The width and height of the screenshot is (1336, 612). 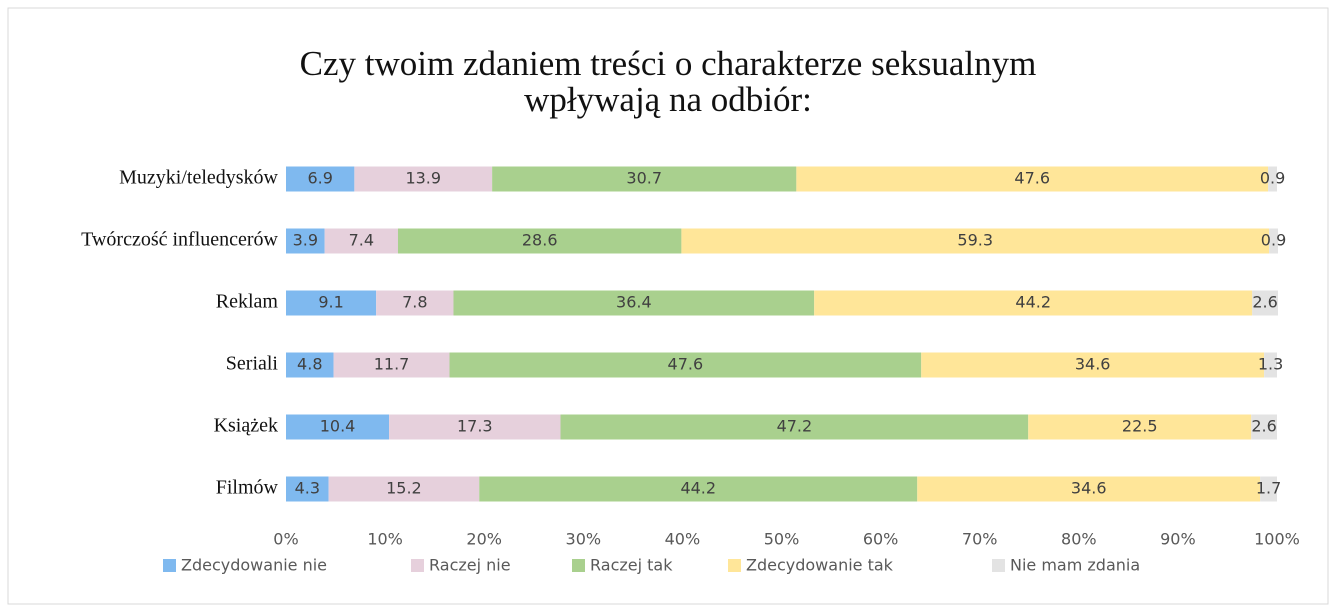 I want to click on y-tick-label: Książek, so click(x=246, y=426).